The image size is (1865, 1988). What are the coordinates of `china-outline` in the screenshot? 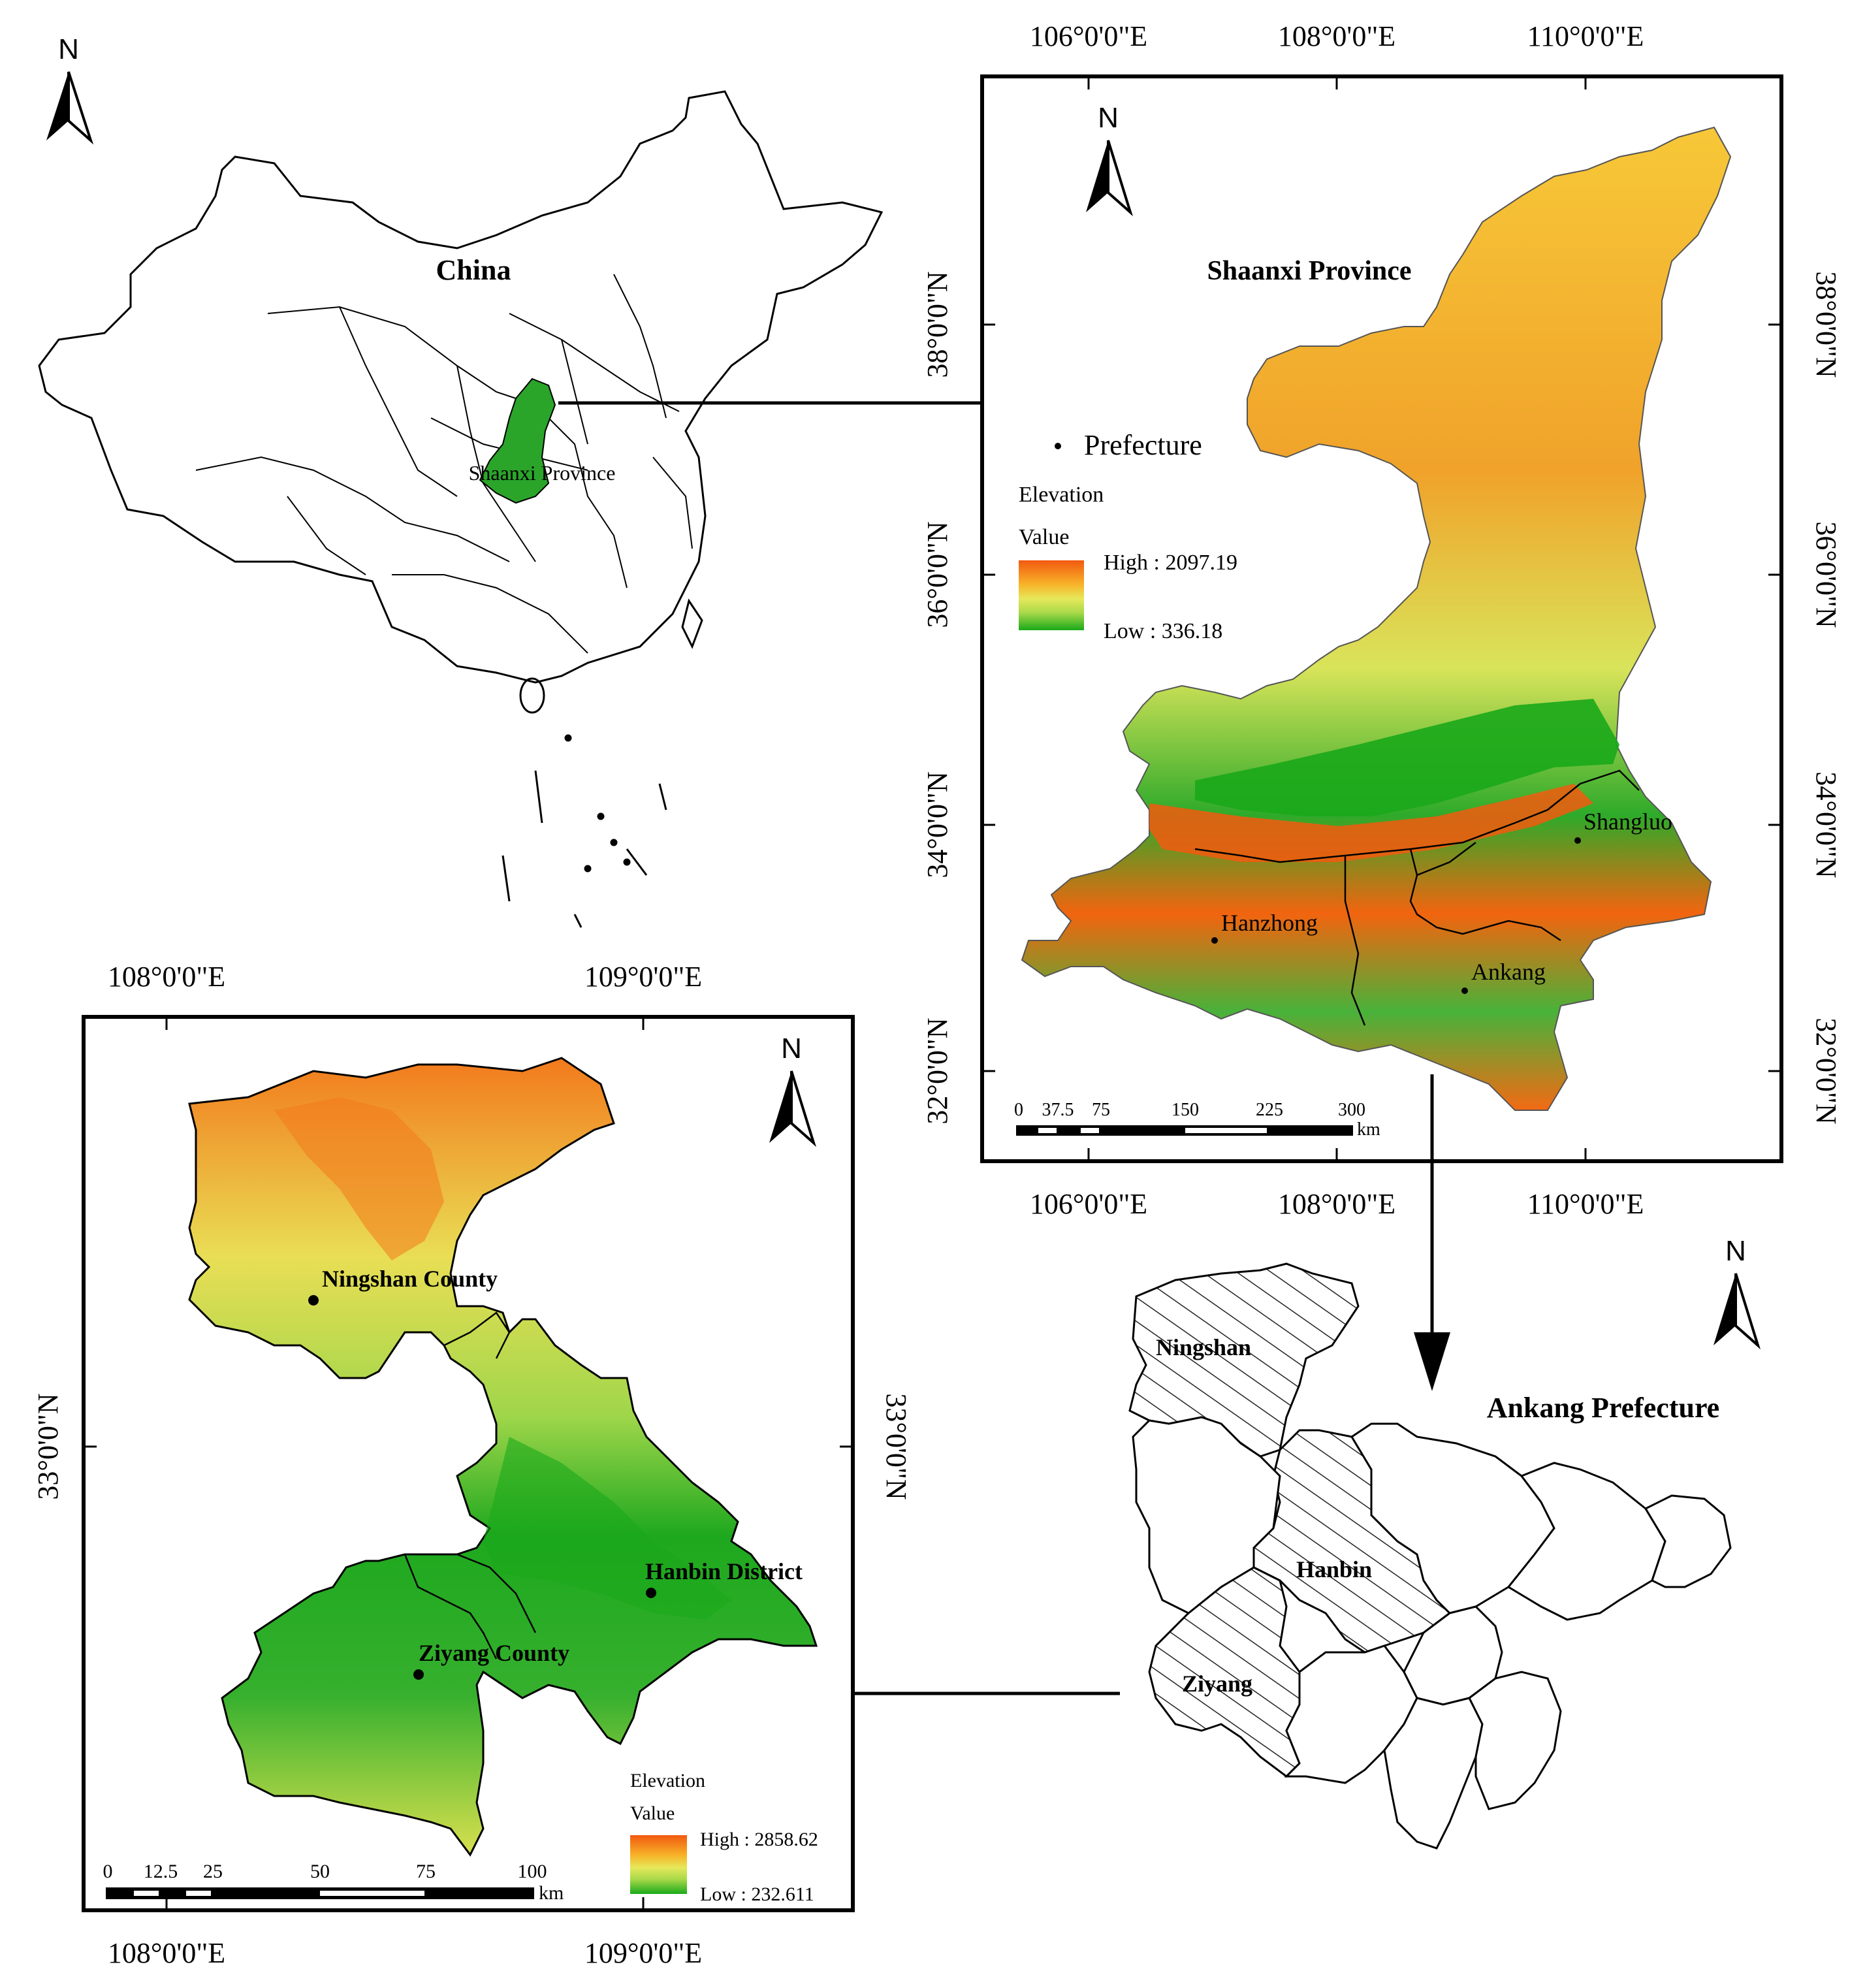 It's located at (461, 387).